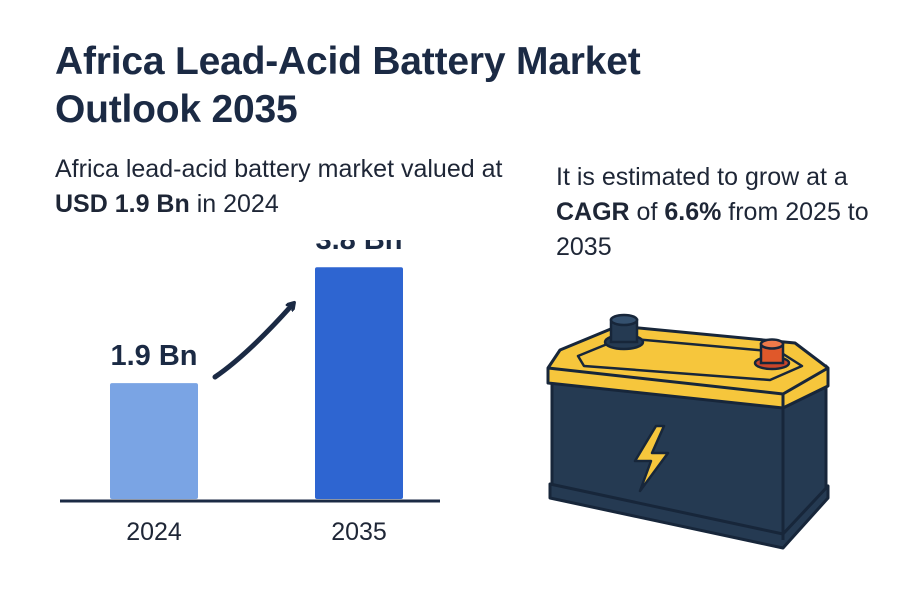  I want to click on growth-note-middle: of, so click(647, 212).